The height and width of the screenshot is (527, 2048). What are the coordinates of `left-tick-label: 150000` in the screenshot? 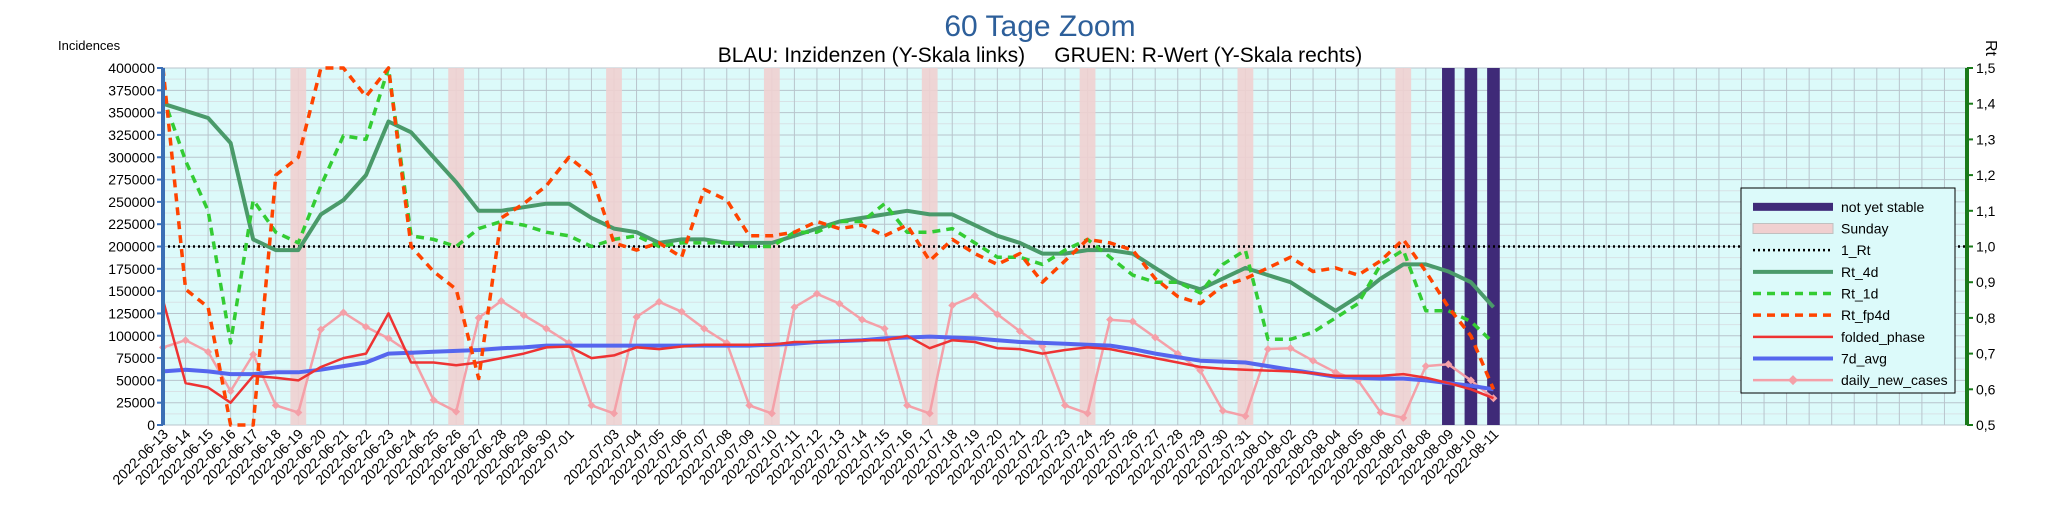 It's located at (131, 291).